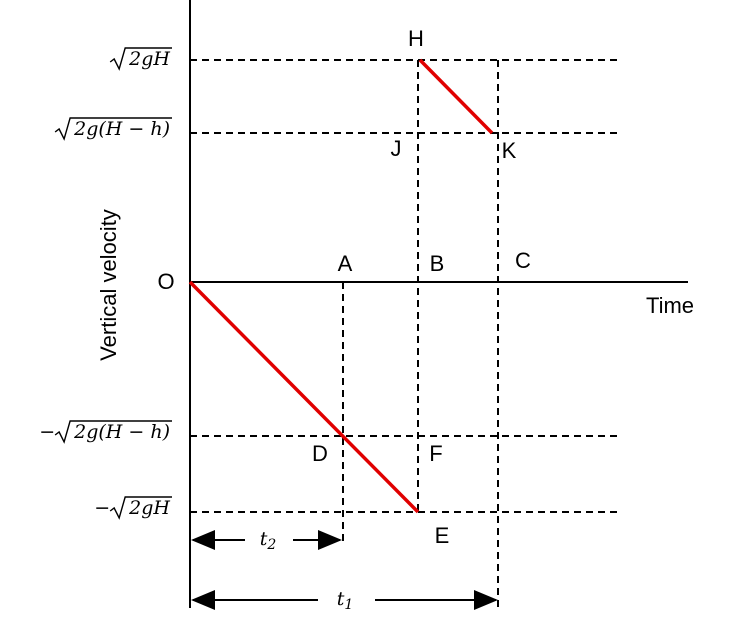  I want to click on interval-label: t1, so click(345, 600).